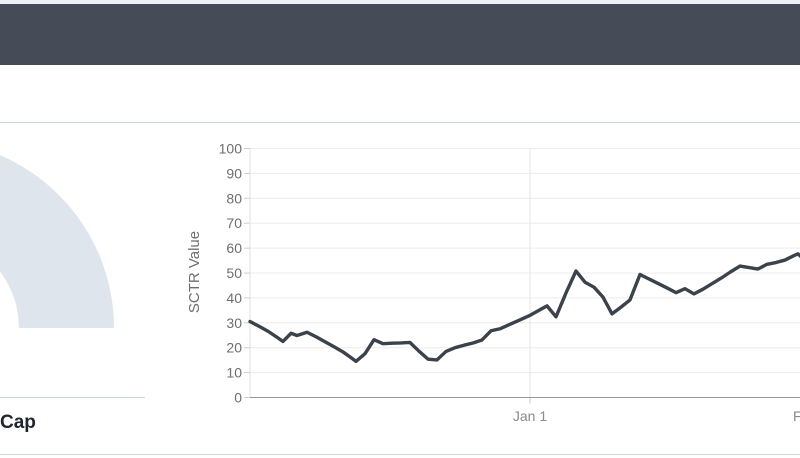 The height and width of the screenshot is (458, 800). What do you see at coordinates (18, 422) in the screenshot?
I see `gauge-panel-title: Cap` at bounding box center [18, 422].